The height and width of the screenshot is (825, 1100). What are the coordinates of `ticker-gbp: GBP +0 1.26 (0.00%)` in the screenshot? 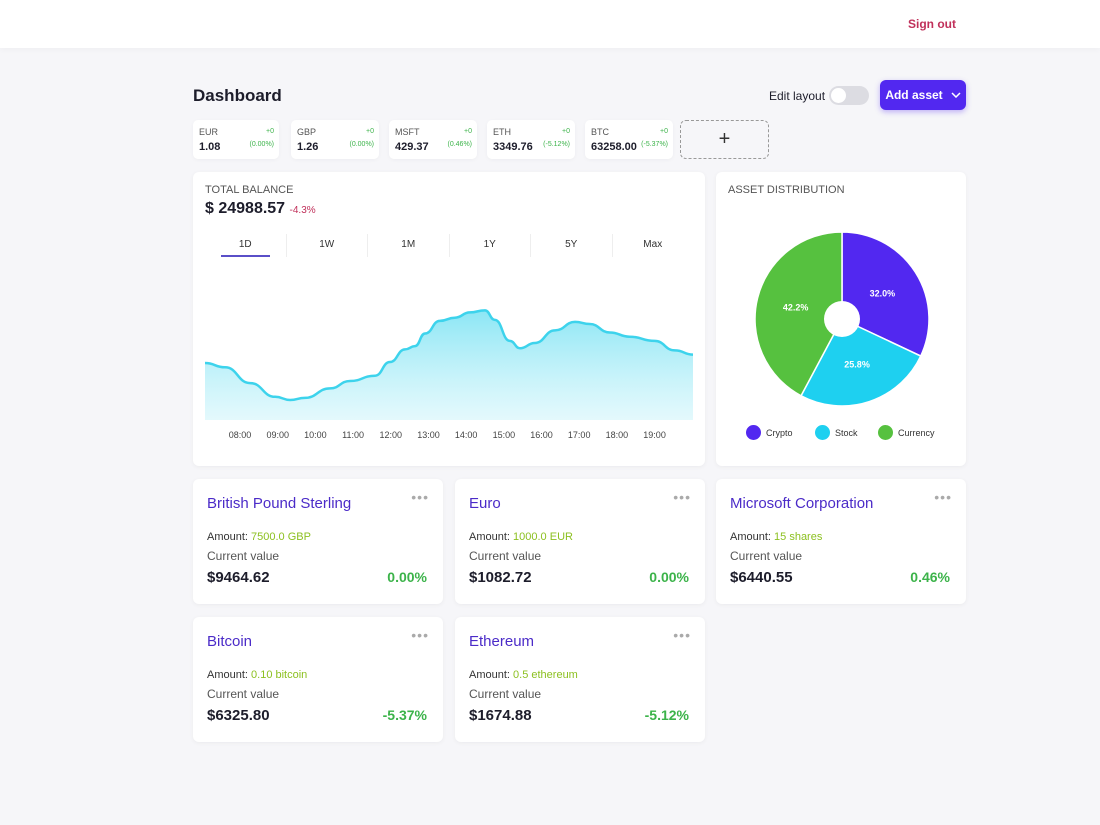 It's located at (335, 139).